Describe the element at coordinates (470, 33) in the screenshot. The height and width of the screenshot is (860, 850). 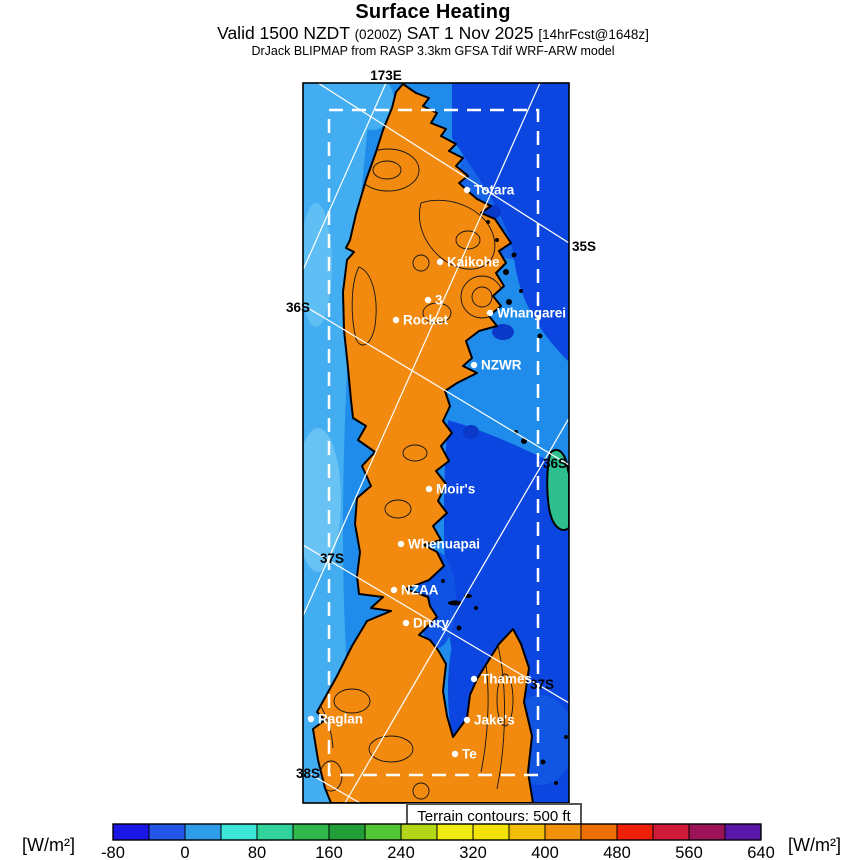
I see `valid-date: SAT 1 Nov 2025` at that location.